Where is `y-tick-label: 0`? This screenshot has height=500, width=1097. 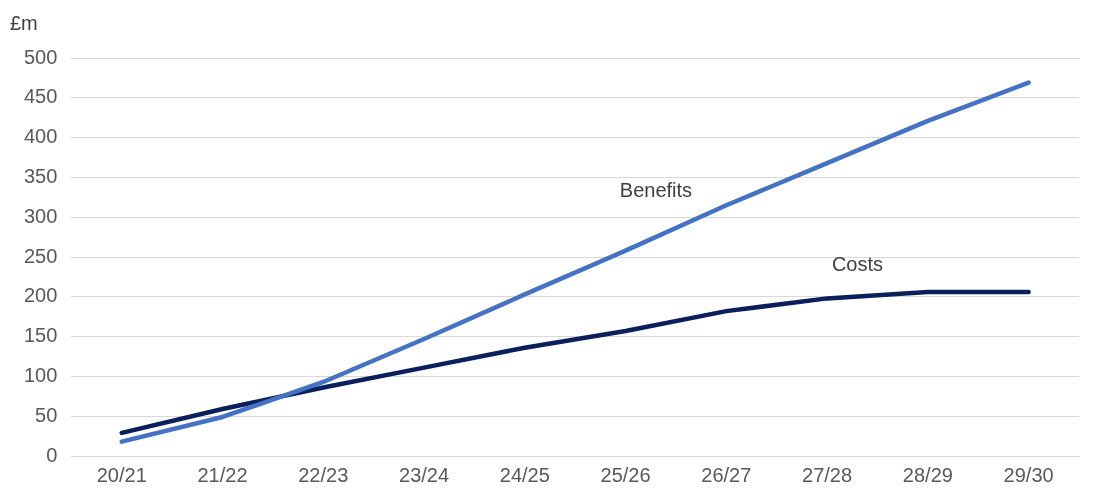
y-tick-label: 0 is located at coordinates (52, 454).